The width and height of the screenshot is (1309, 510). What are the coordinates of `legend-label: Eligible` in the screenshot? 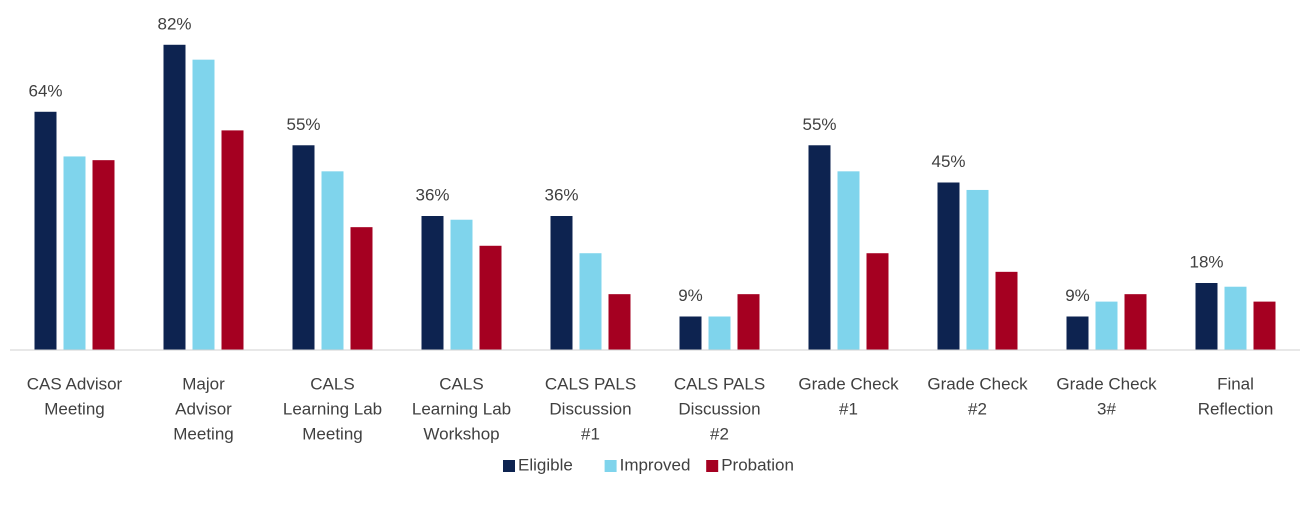 It's located at (545, 464).